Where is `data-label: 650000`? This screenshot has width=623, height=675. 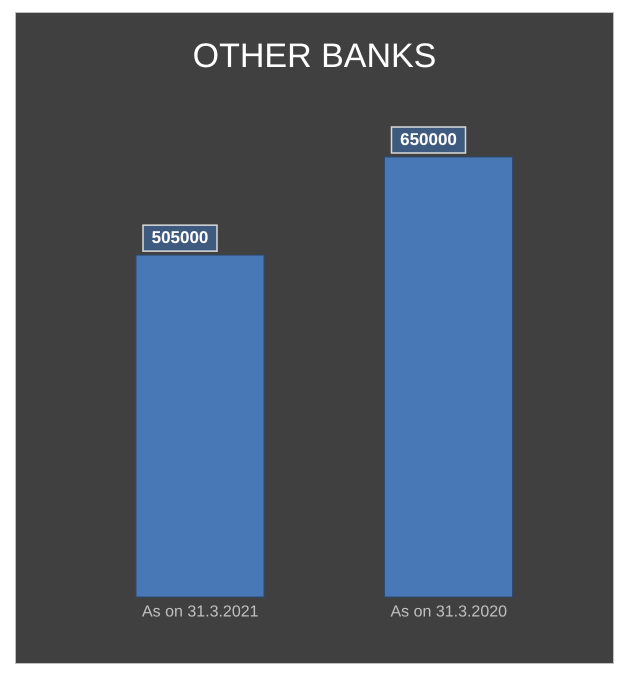 data-label: 650000 is located at coordinates (428, 139).